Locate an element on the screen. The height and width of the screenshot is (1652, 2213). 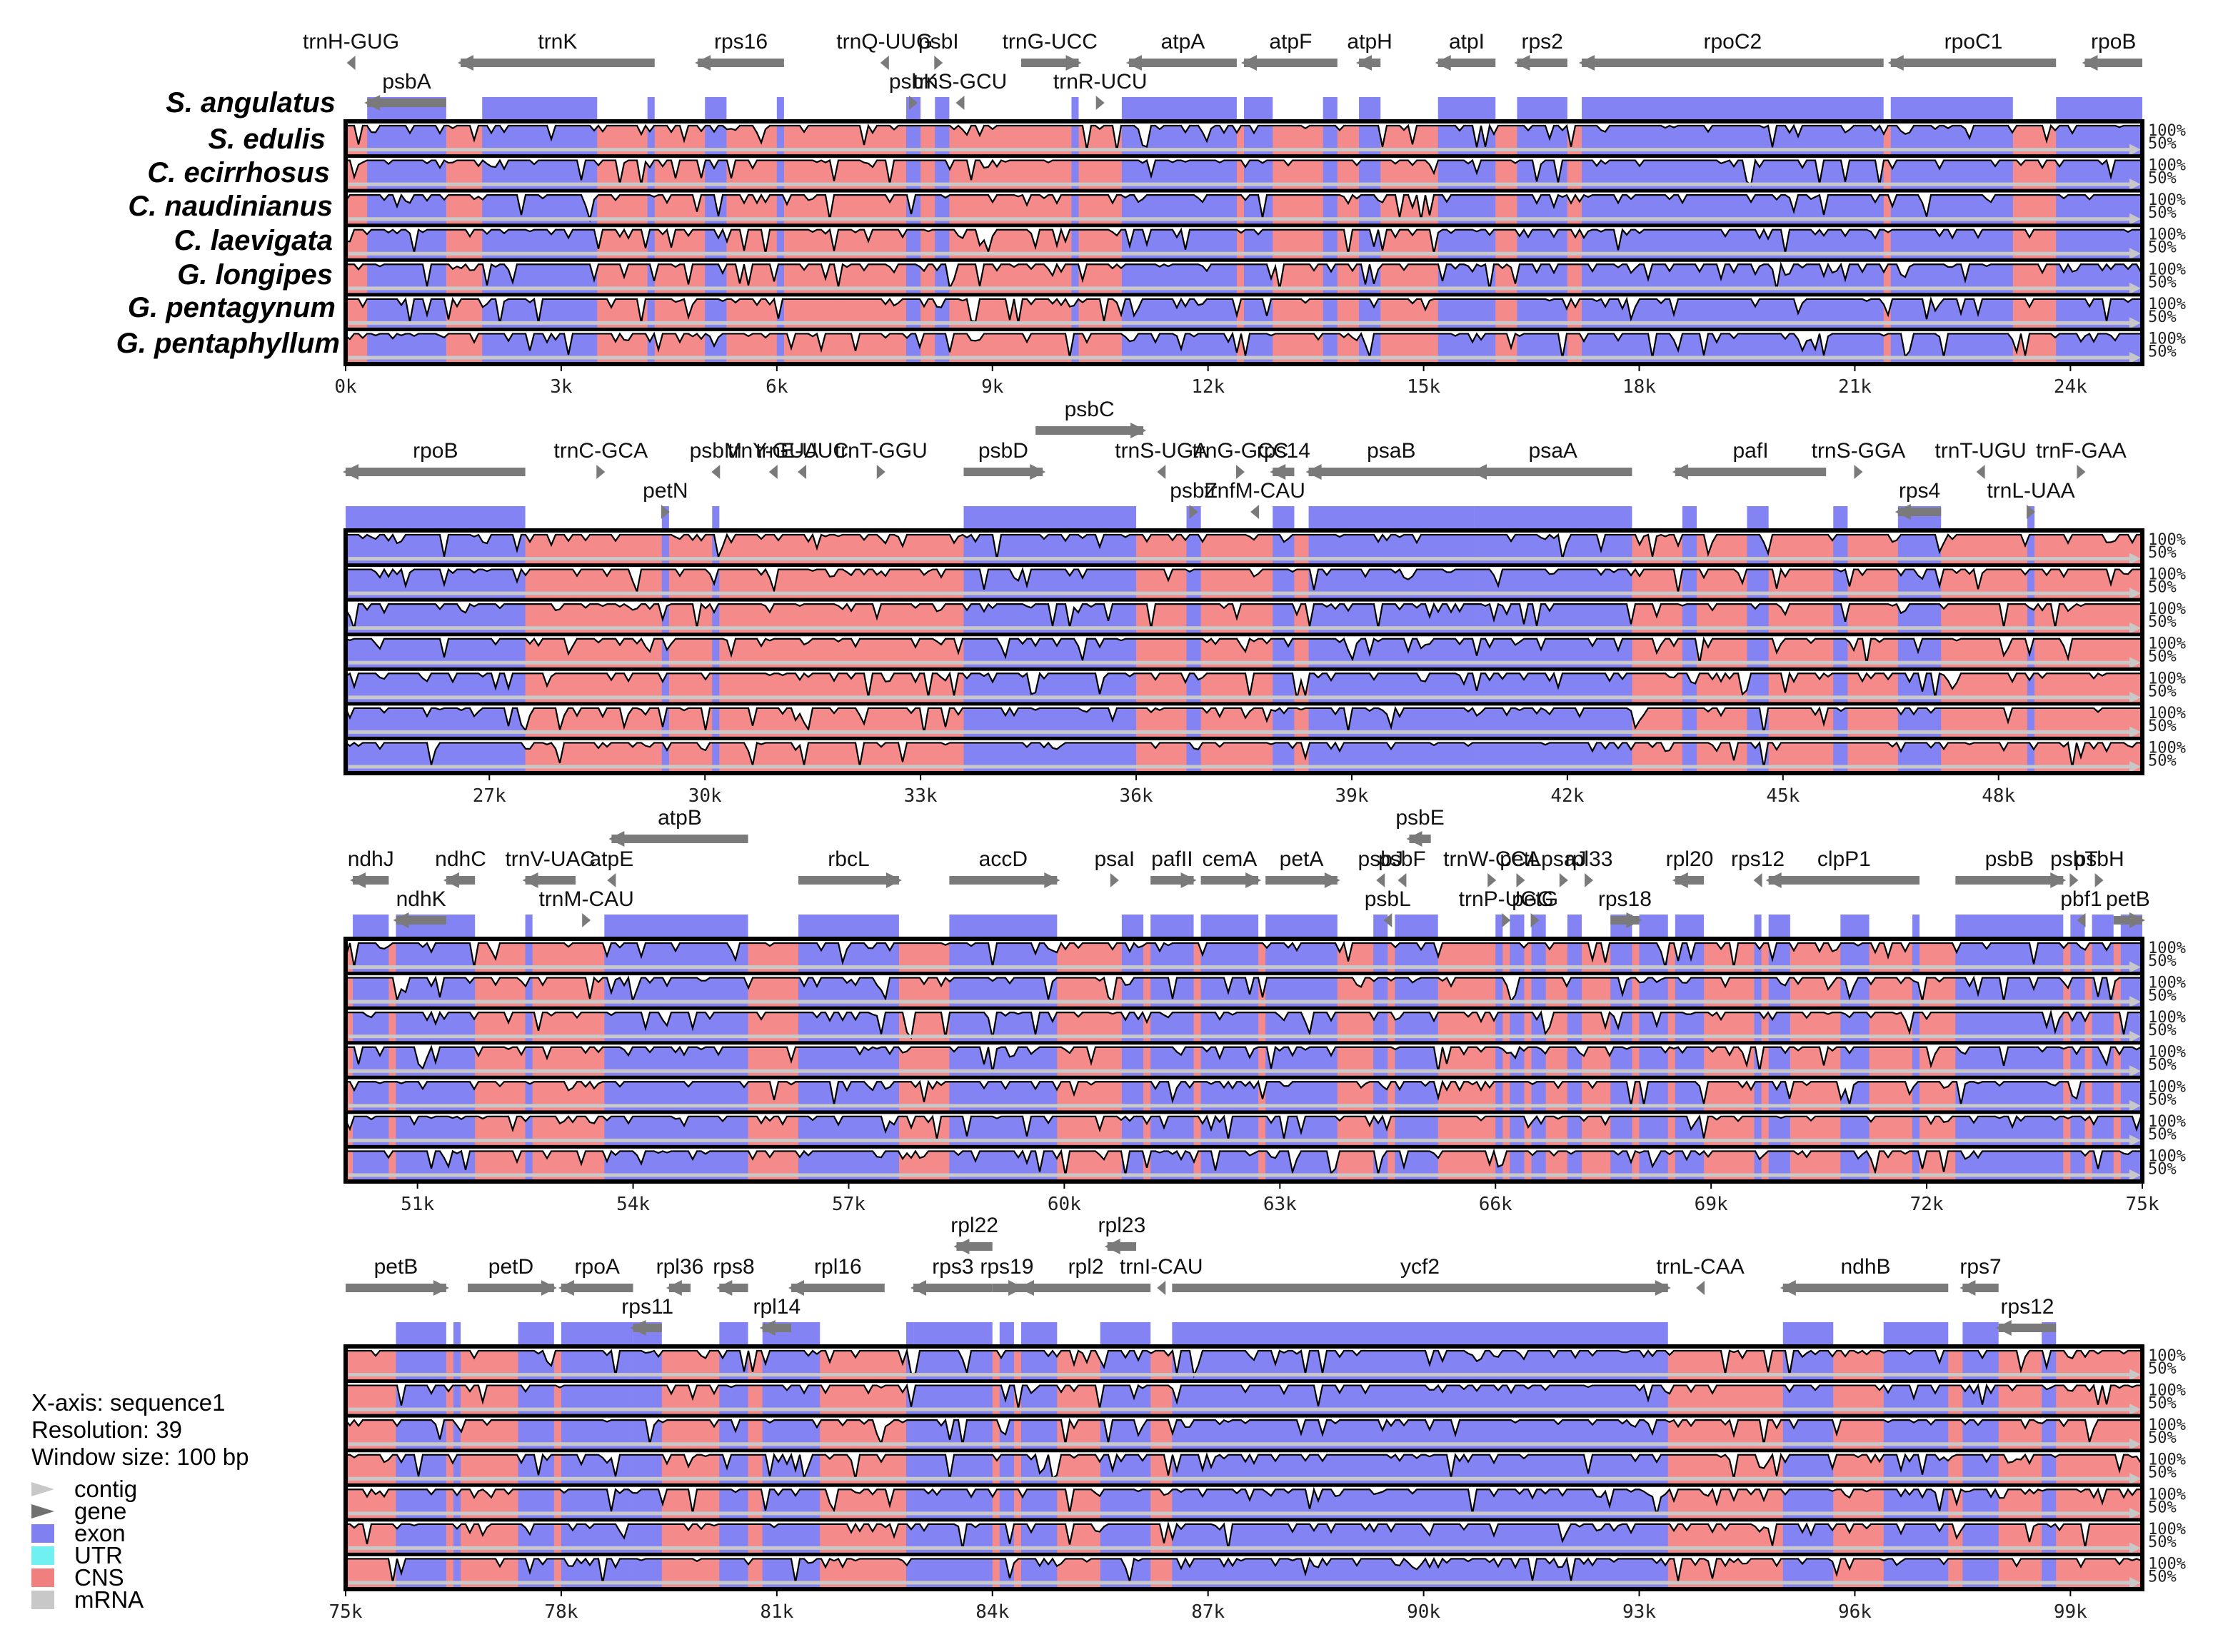
gene-label: psbF is located at coordinates (1402, 859).